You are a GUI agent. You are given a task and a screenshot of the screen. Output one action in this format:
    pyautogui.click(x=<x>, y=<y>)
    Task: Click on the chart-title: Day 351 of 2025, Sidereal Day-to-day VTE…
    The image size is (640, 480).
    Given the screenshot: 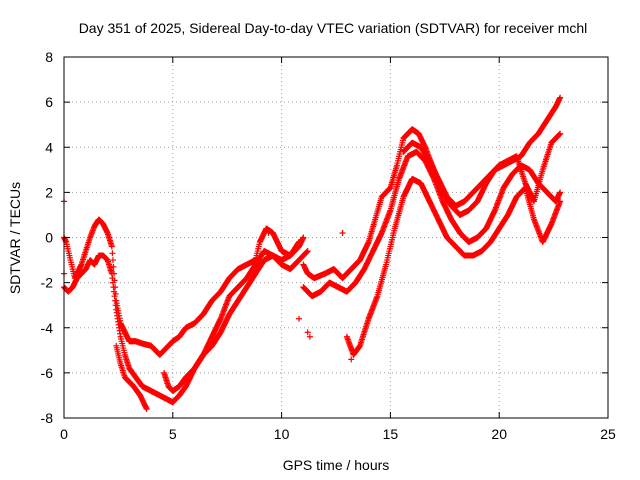 What is the action you would take?
    pyautogui.click(x=333, y=28)
    